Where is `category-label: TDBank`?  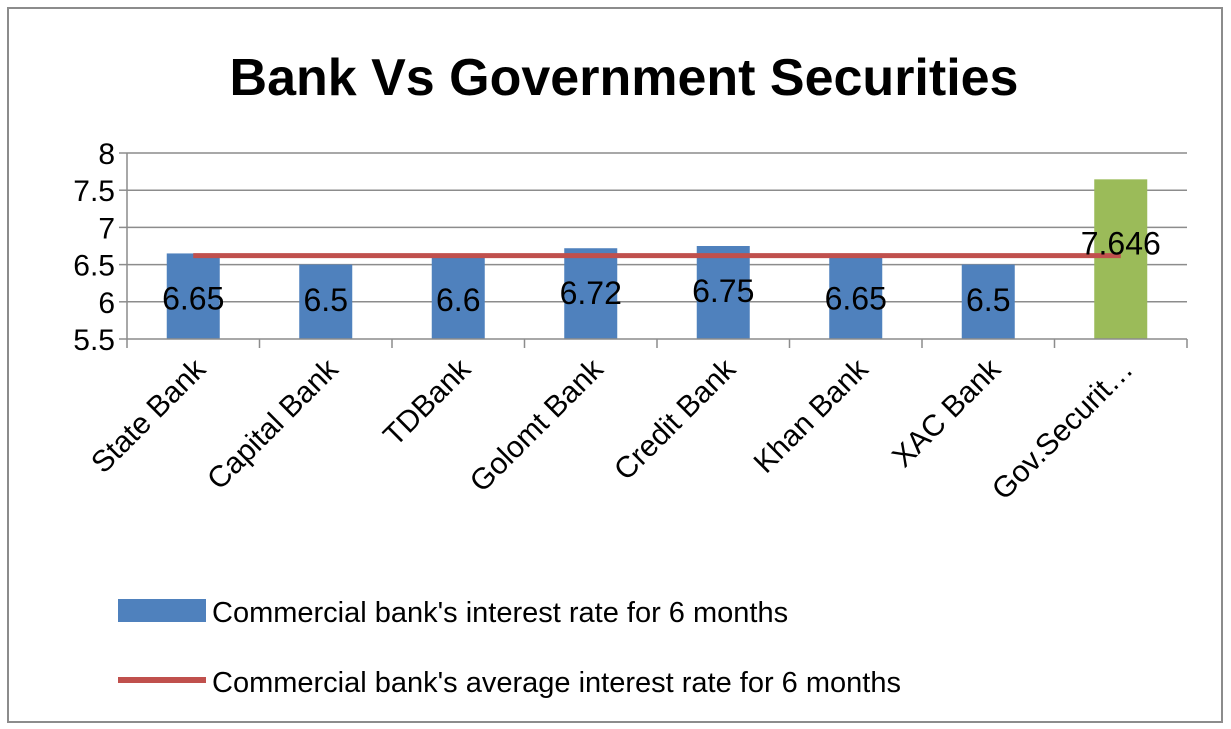 category-label: TDBank is located at coordinates (427, 402).